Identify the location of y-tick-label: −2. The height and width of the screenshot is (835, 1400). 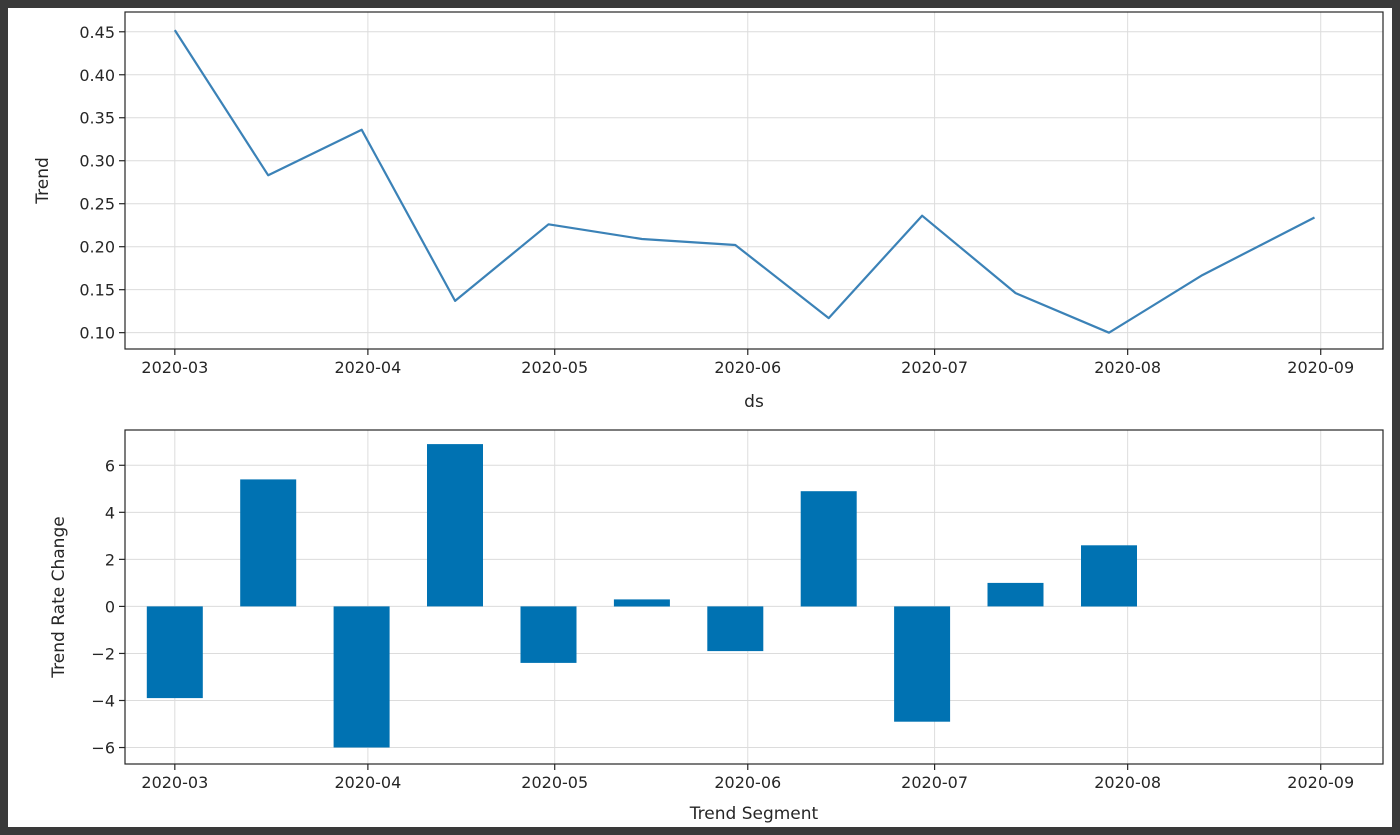
(103, 653).